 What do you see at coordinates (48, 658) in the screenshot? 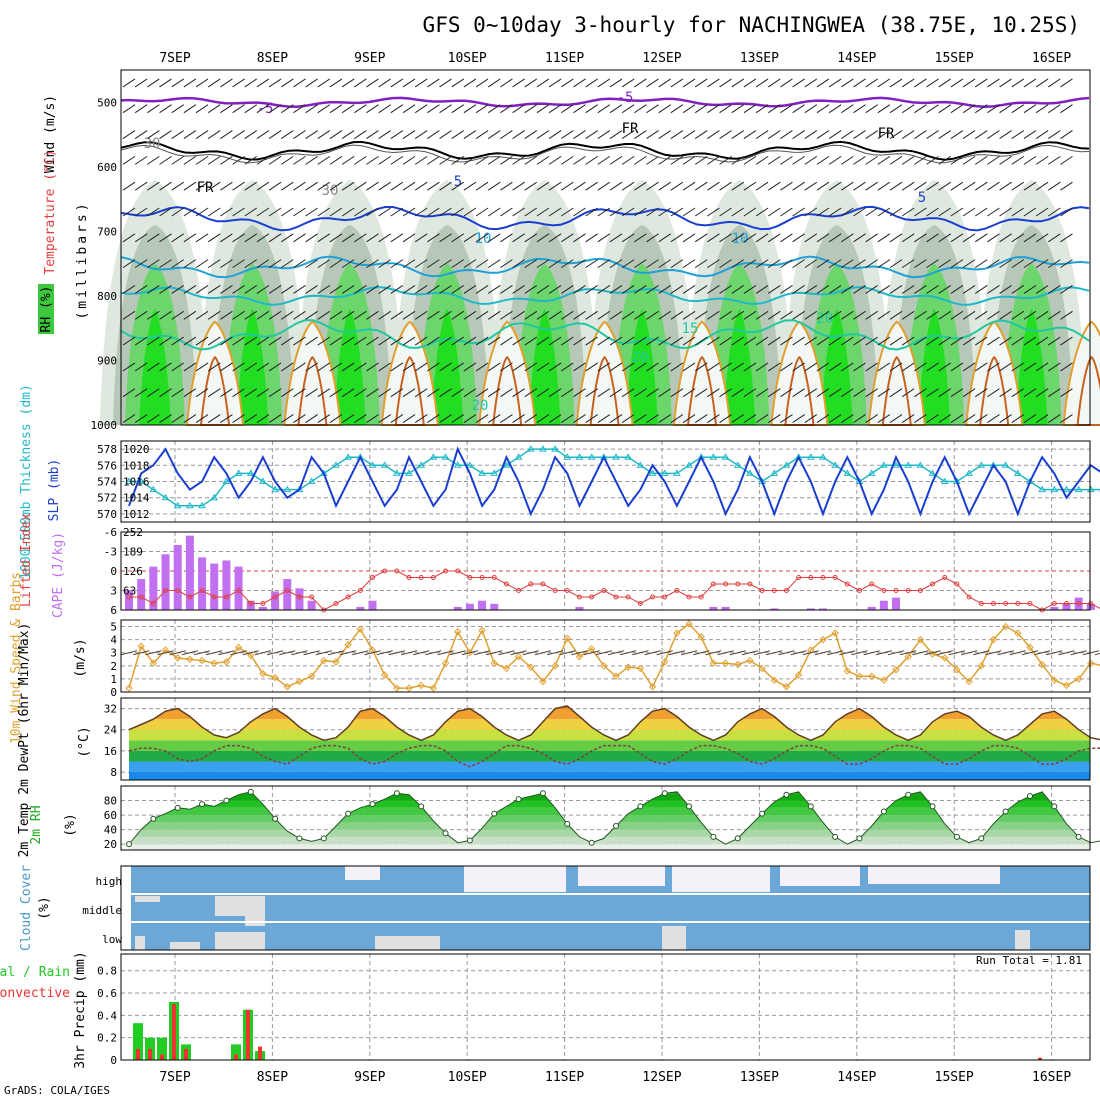
I see `wind10m-labels: 10m Wind Speed & Barbs (m/s)` at bounding box center [48, 658].